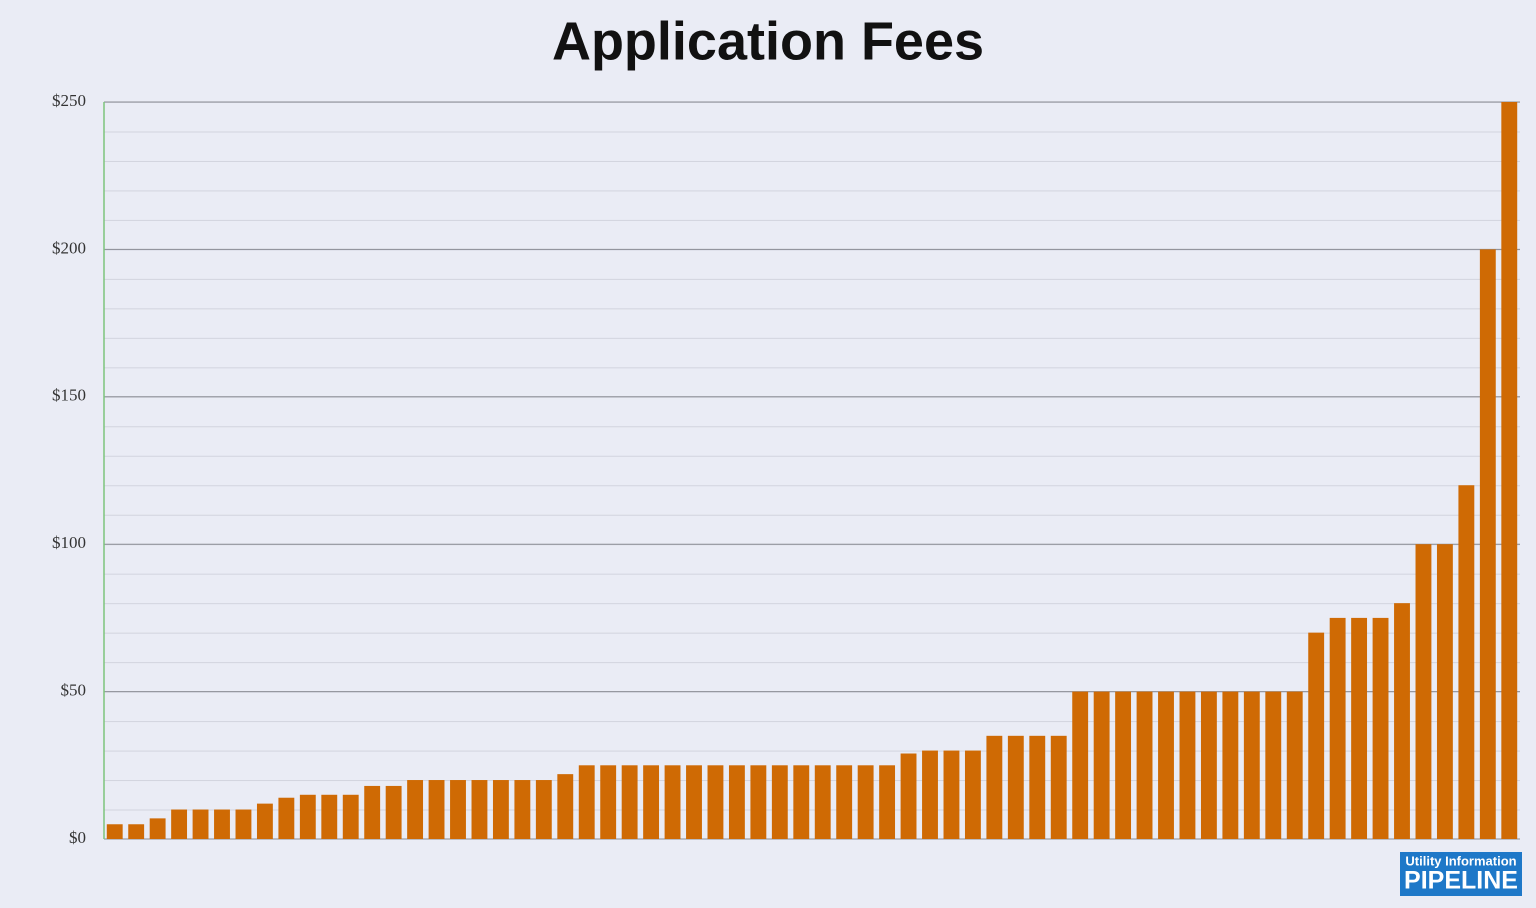 The width and height of the screenshot is (1536, 908). I want to click on y-tick-label: $50, so click(74, 690).